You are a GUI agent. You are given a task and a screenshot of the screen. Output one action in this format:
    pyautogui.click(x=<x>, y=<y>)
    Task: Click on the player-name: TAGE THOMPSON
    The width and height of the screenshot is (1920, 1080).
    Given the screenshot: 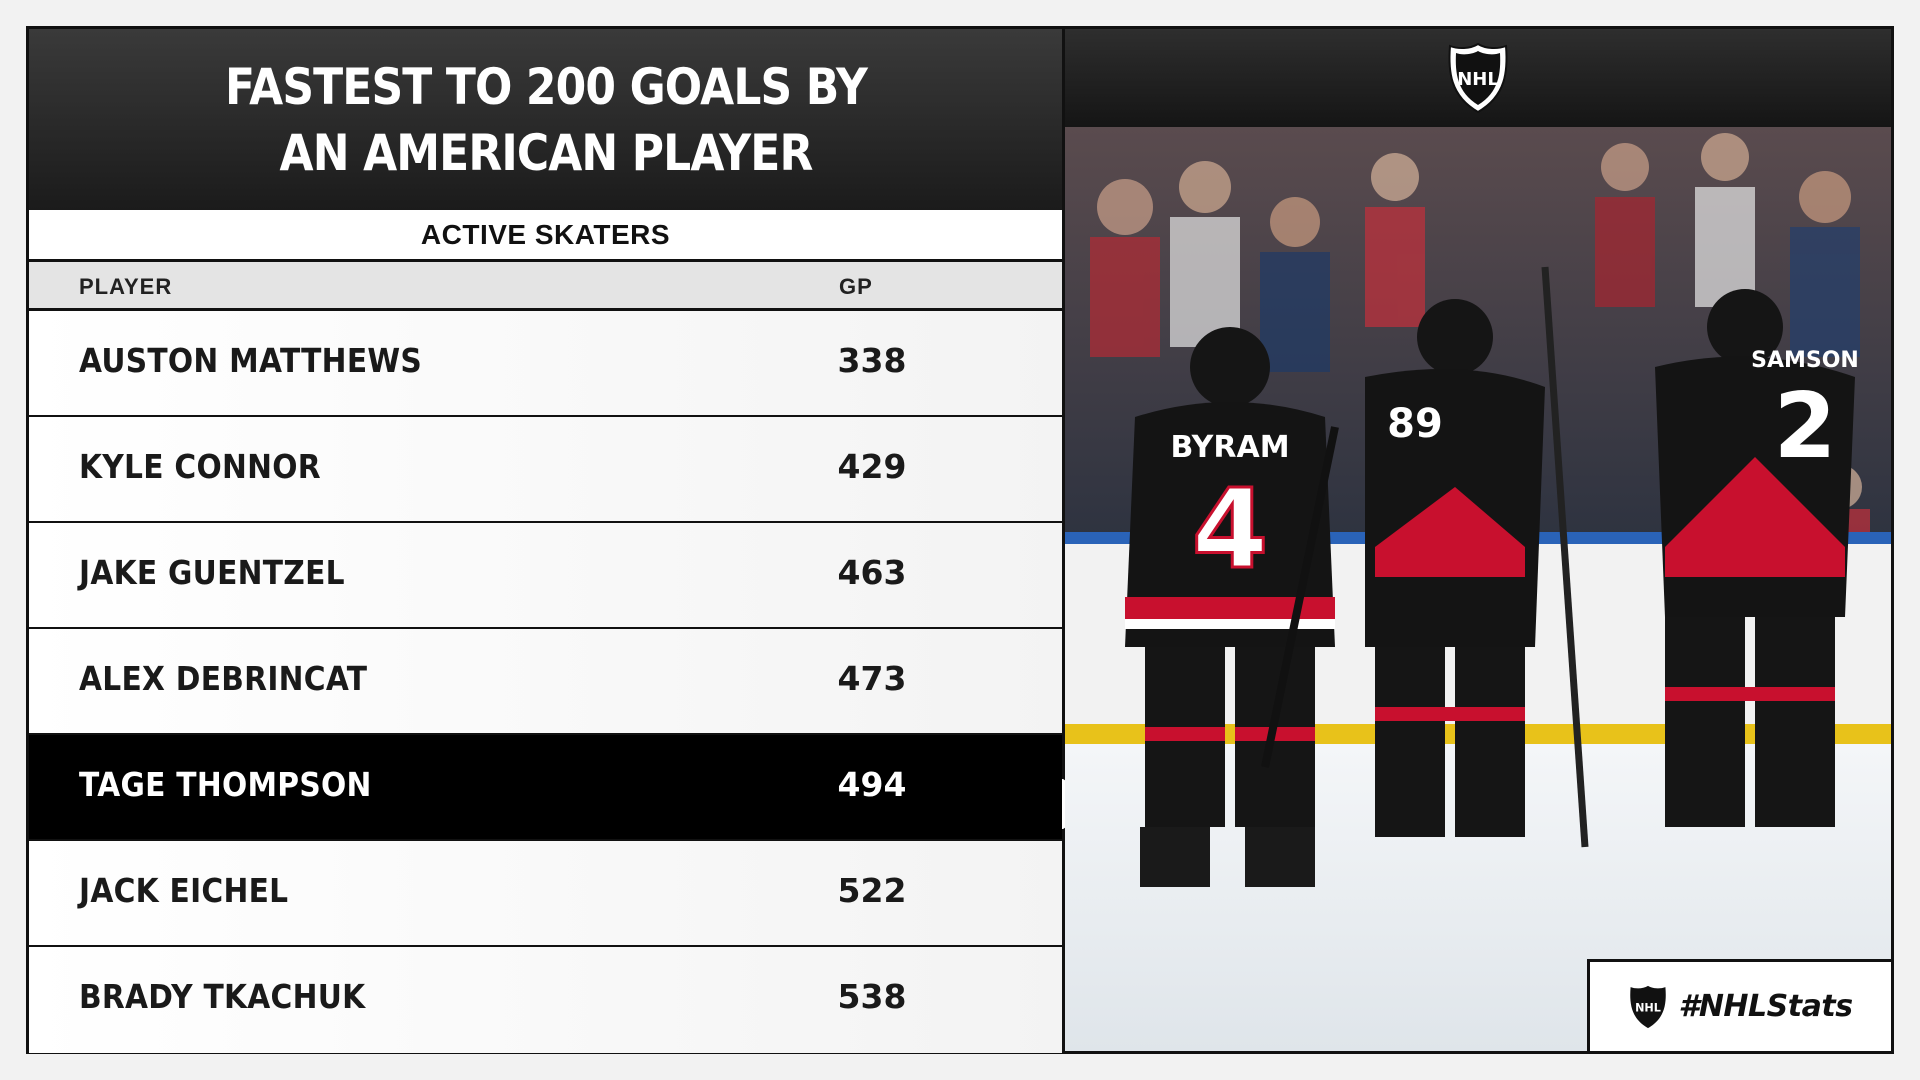 What is the action you would take?
    pyautogui.click(x=225, y=784)
    